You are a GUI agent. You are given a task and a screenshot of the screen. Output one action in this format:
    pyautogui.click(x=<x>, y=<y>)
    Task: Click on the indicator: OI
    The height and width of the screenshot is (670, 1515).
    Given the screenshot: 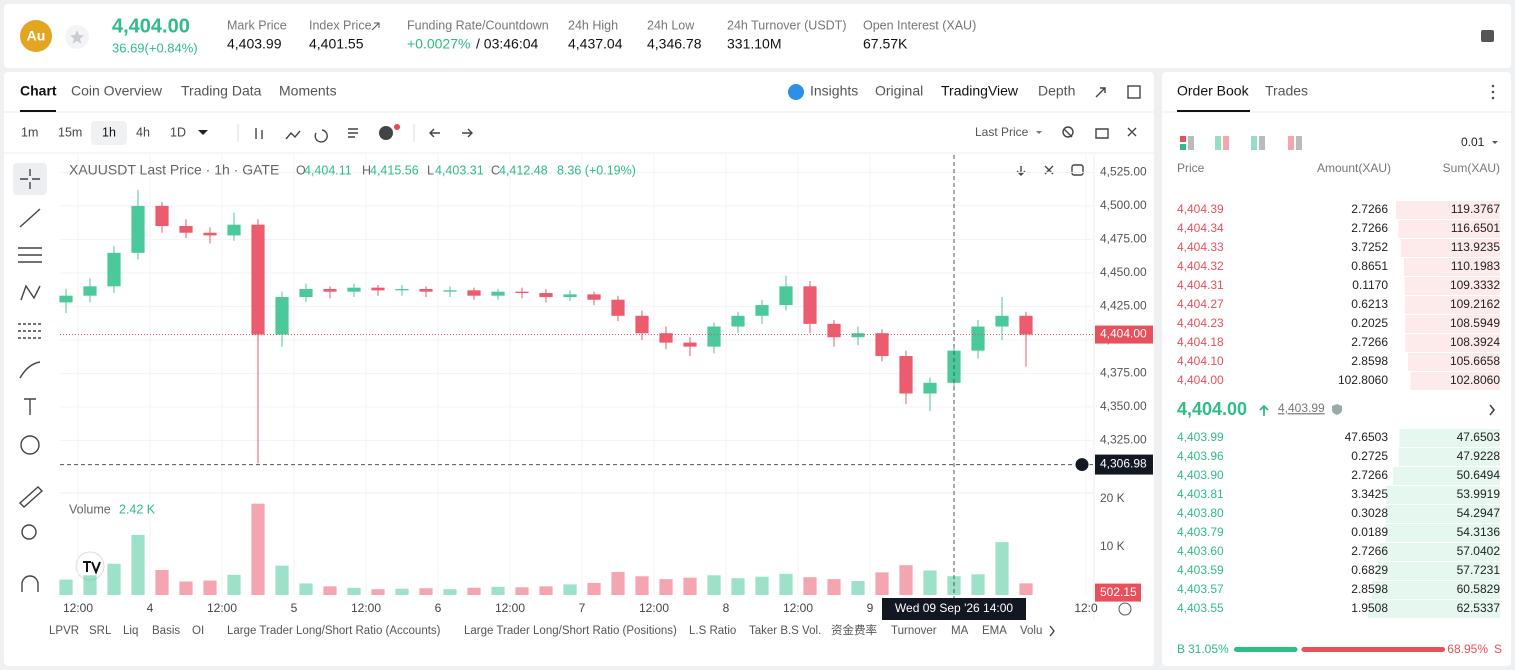 What is the action you would take?
    pyautogui.click(x=198, y=631)
    